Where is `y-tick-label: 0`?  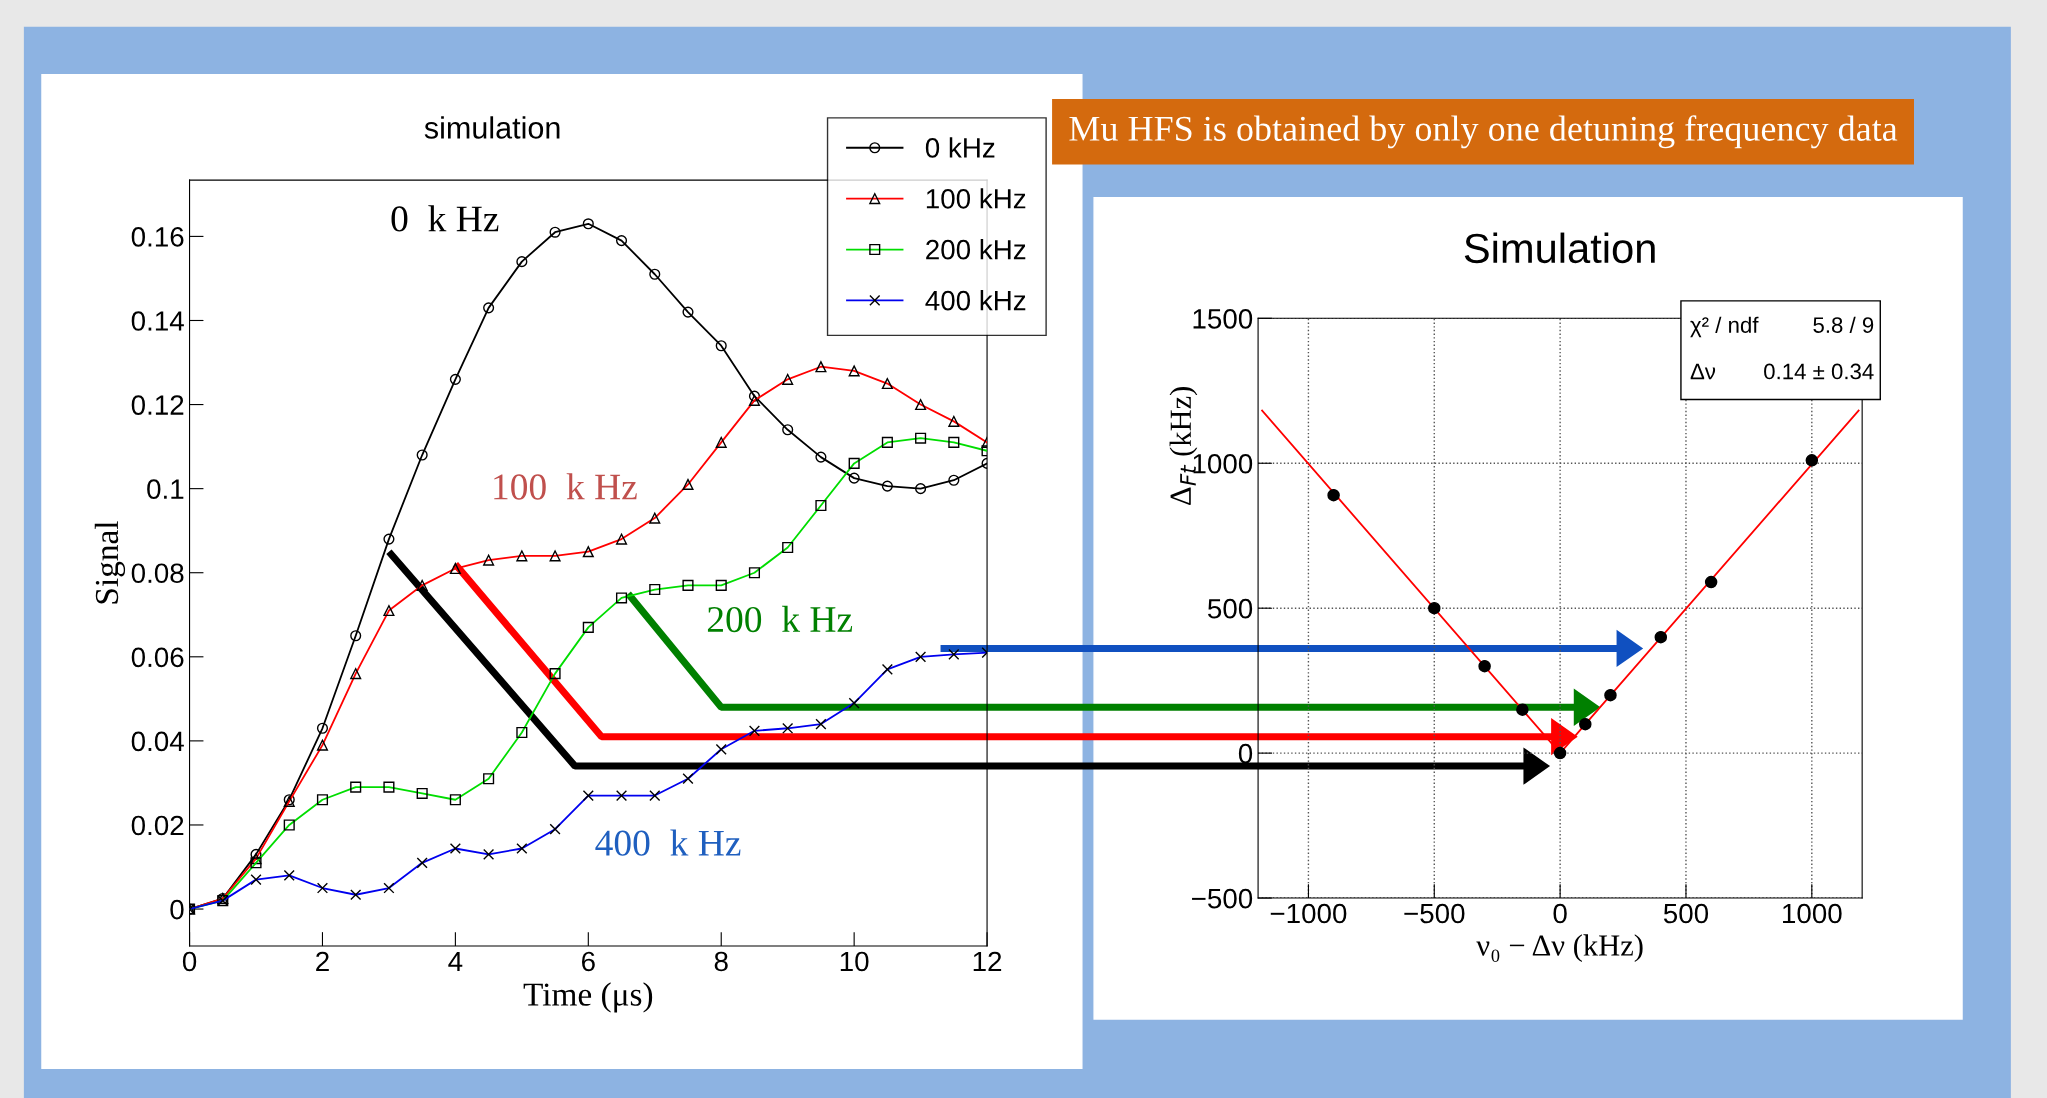
y-tick-label: 0 is located at coordinates (1245, 753).